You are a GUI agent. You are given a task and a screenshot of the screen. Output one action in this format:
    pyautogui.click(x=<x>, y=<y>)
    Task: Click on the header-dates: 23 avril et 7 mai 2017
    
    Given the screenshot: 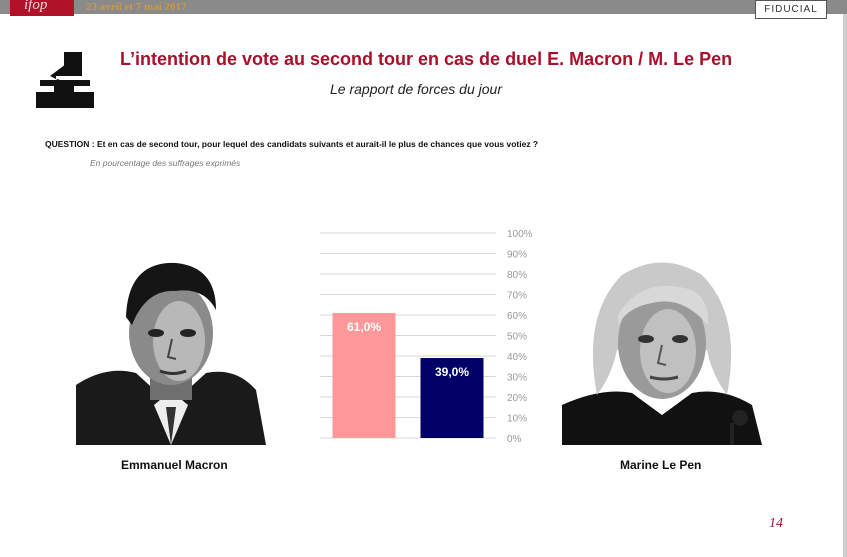 What is the action you would take?
    pyautogui.click(x=136, y=7)
    